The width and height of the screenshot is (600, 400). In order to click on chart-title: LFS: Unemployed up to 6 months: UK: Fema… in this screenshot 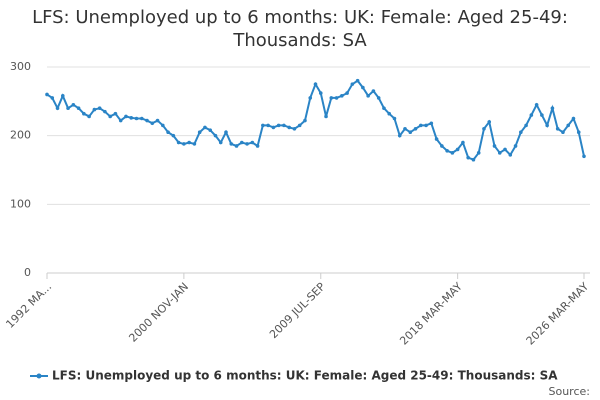, I will do `click(300, 29)`.